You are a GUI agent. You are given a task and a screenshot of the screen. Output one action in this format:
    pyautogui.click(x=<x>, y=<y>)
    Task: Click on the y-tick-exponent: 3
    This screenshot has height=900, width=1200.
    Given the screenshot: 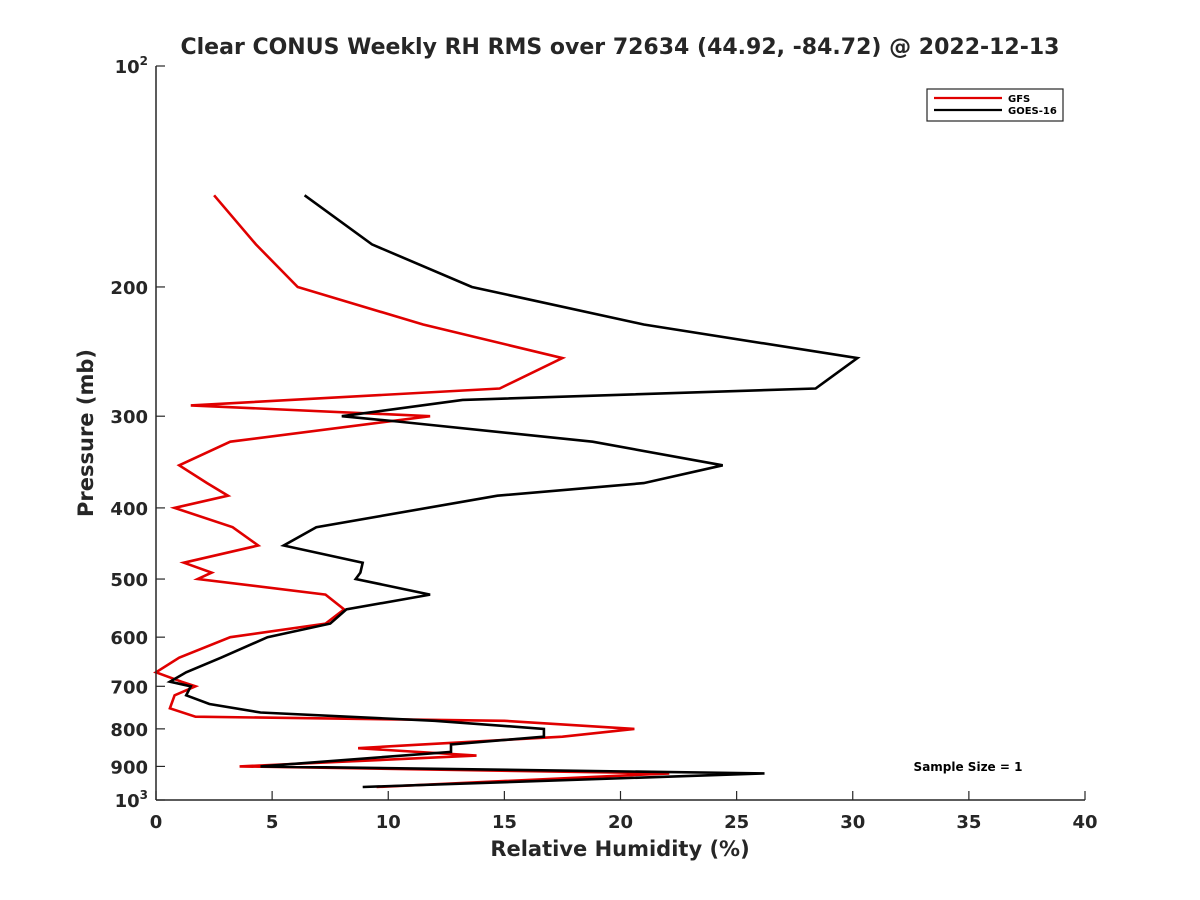 What is the action you would take?
    pyautogui.click(x=144, y=795)
    